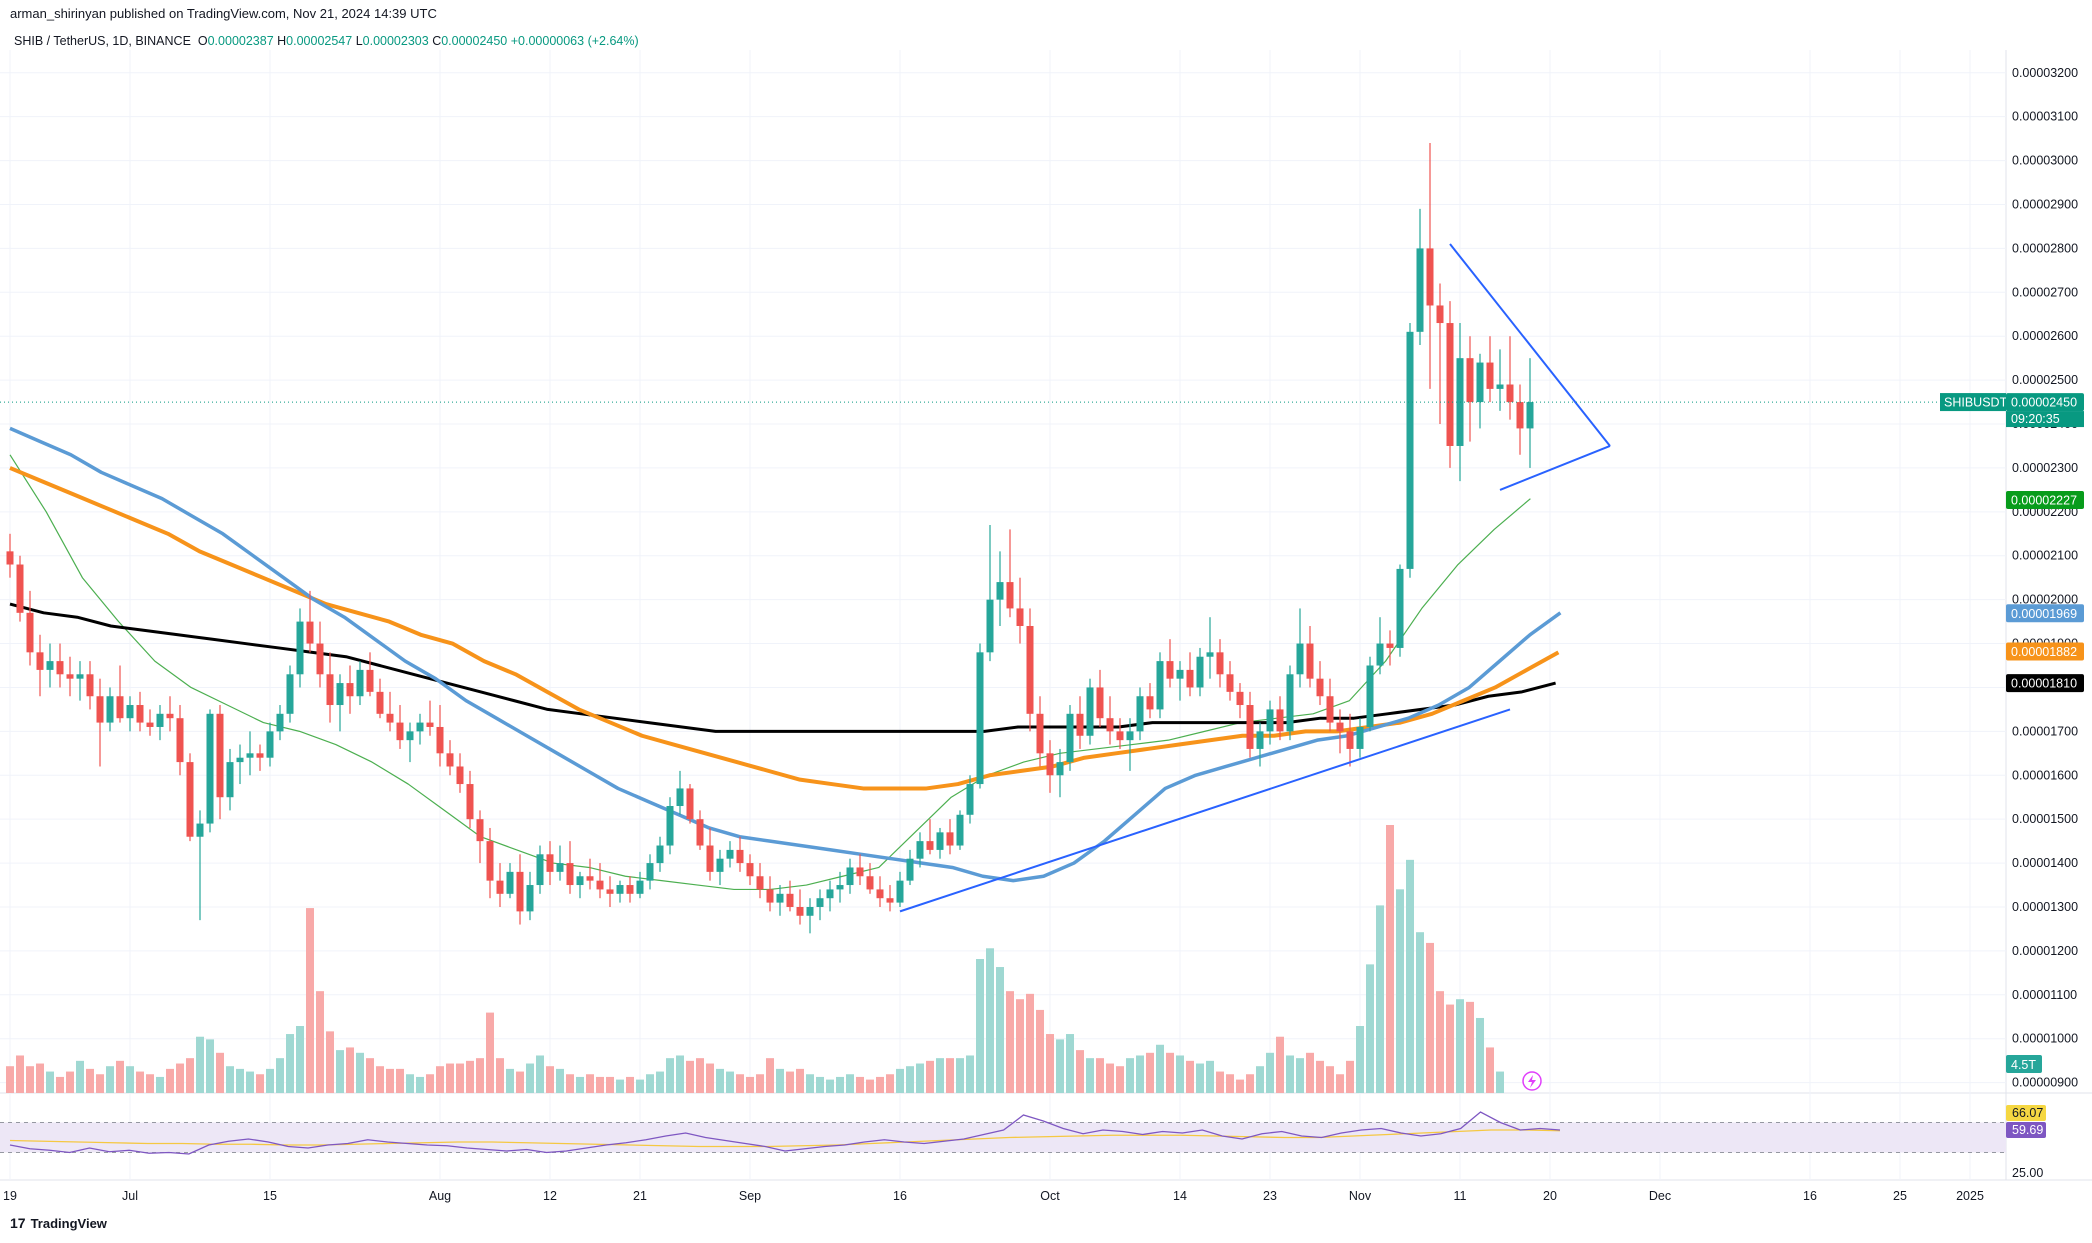 The width and height of the screenshot is (2092, 1243). What do you see at coordinates (2045, 863) in the screenshot?
I see `y-tick-label: 0.00001400` at bounding box center [2045, 863].